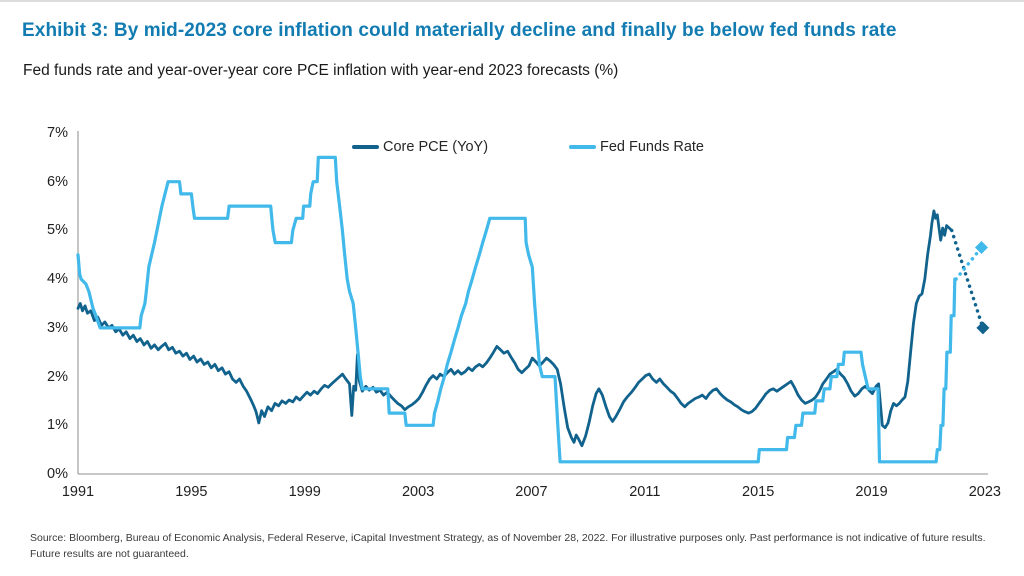 This screenshot has width=1024, height=576. Describe the element at coordinates (531, 492) in the screenshot. I see `x-tick-label: 2007` at that location.